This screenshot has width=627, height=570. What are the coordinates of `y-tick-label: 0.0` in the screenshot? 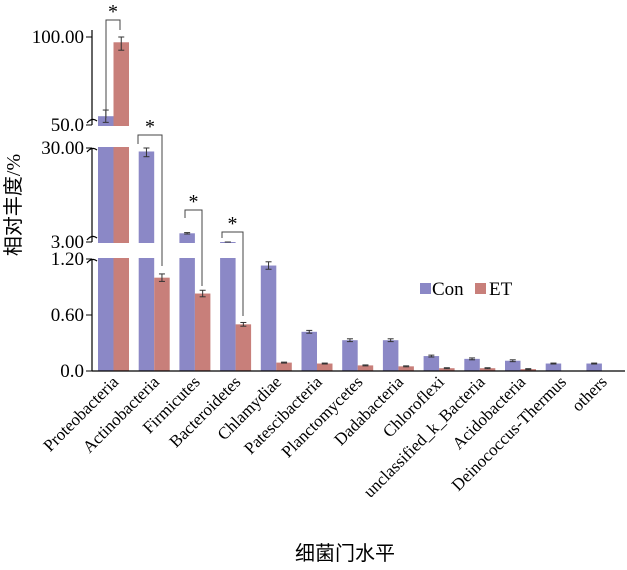 It's located at (72, 371).